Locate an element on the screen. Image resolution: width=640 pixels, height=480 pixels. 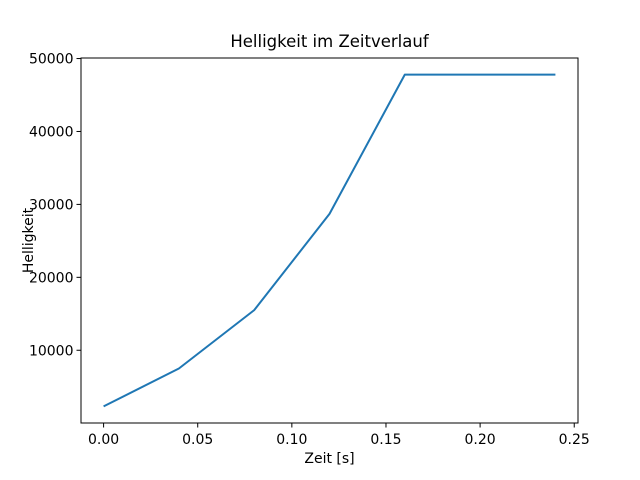
x-tick-label: 0.25 is located at coordinates (574, 440).